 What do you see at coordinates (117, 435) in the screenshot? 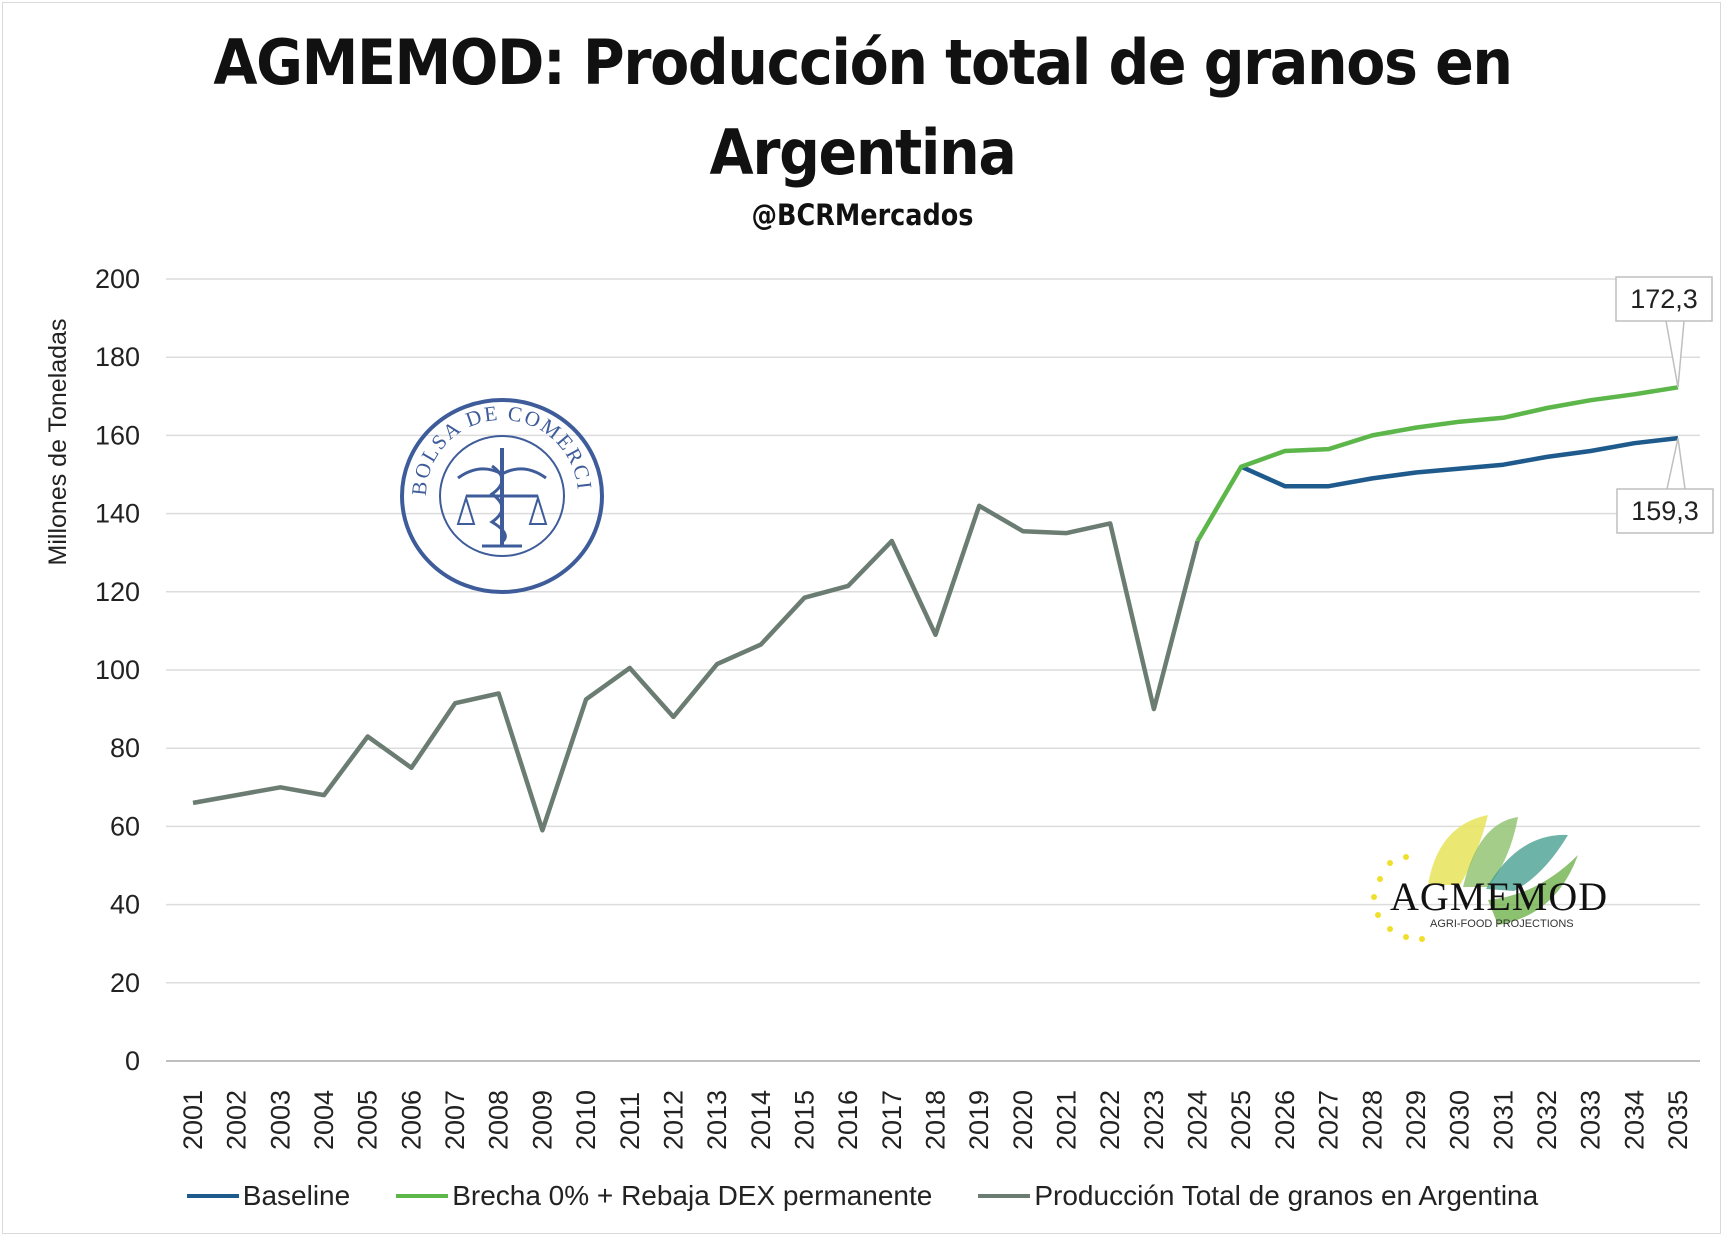
I see `y-tick-label: 160` at bounding box center [117, 435].